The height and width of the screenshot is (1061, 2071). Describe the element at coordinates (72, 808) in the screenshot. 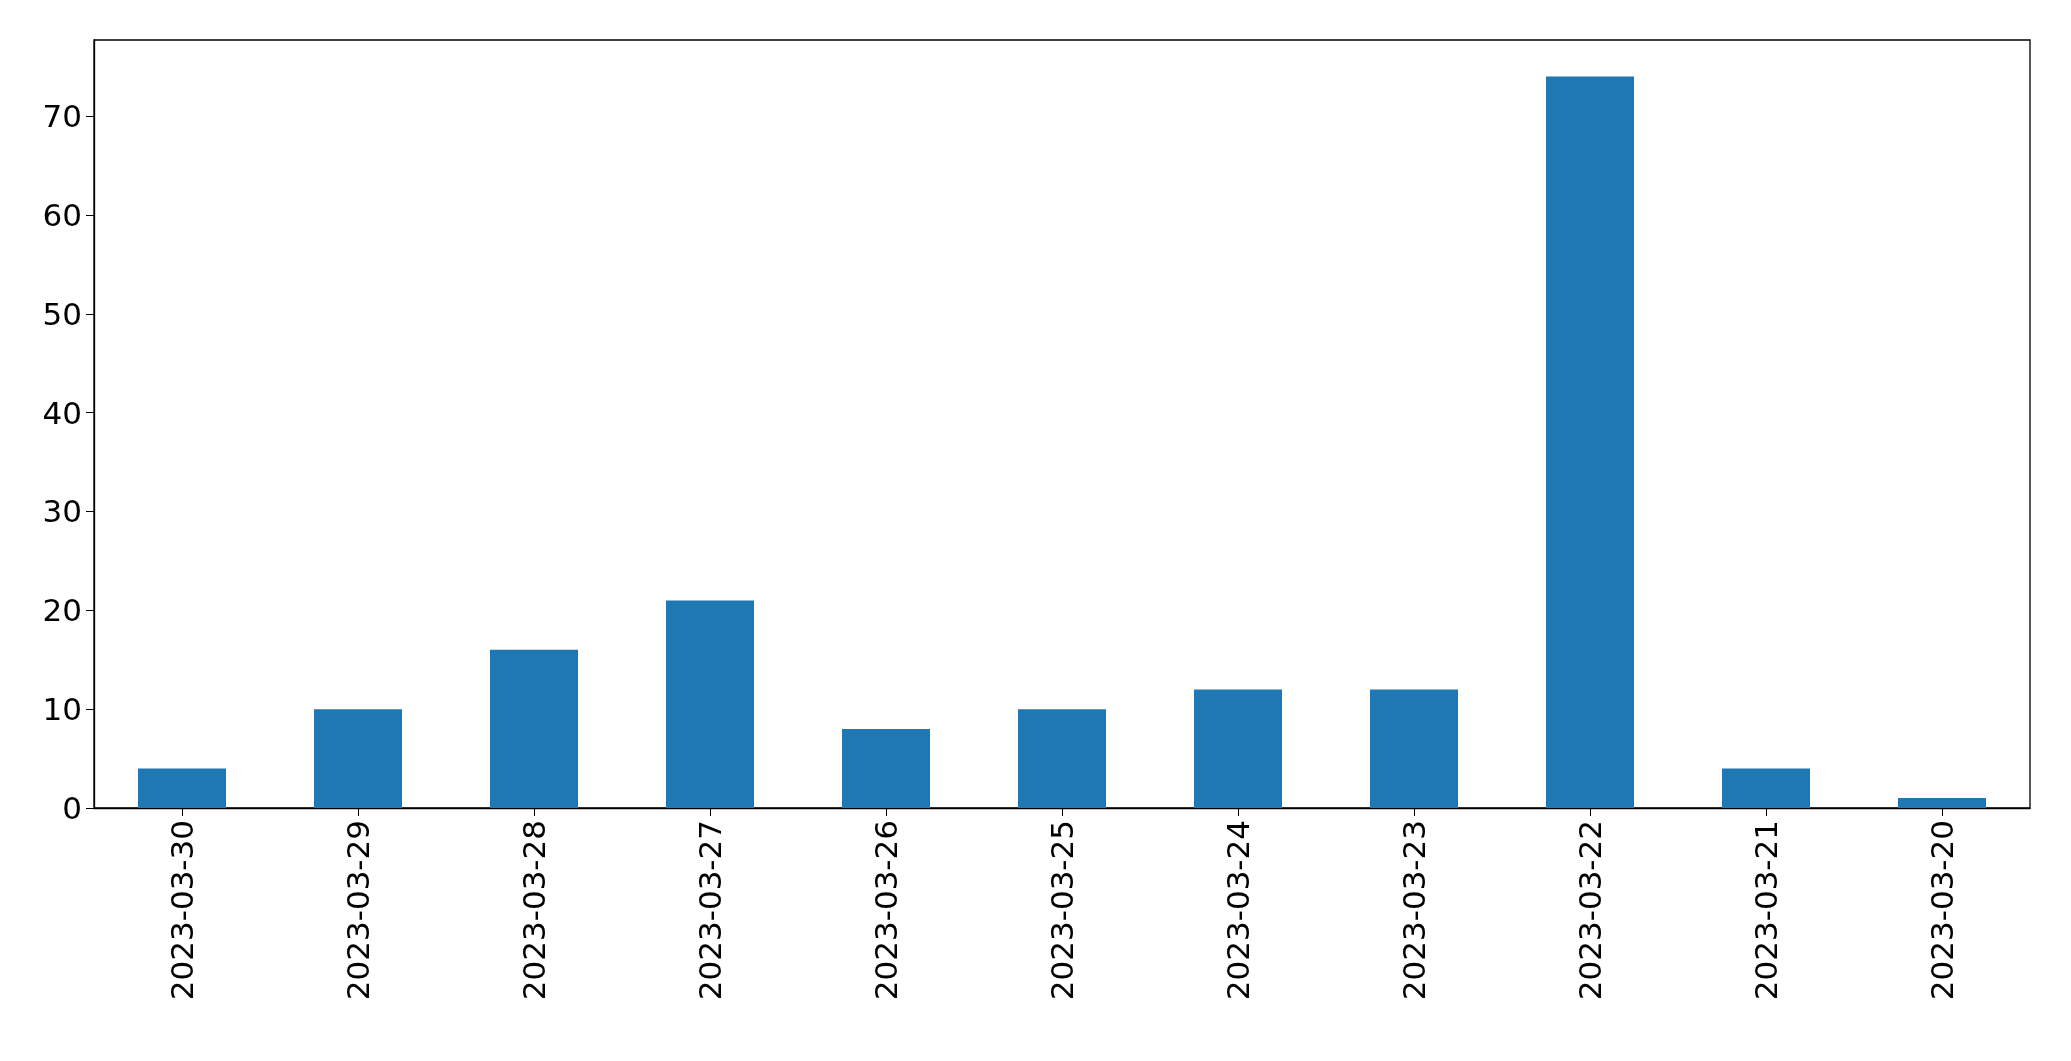

I see `y-tick-label: 0` at that location.